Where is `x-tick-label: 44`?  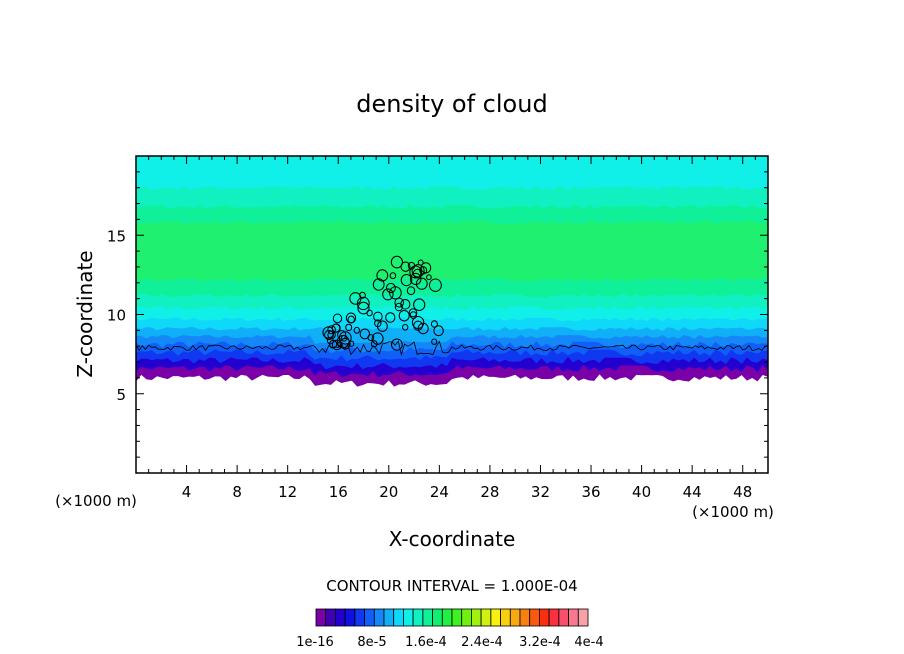 x-tick-label: 44 is located at coordinates (692, 492).